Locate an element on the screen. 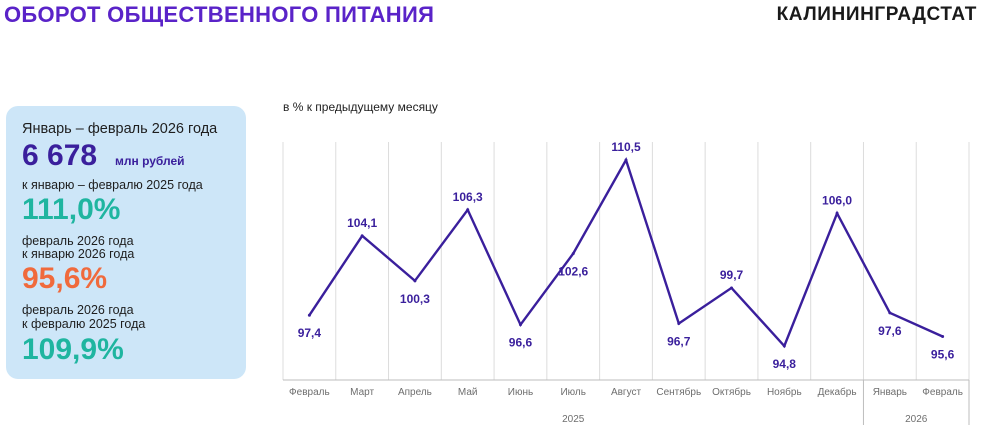  cmp3-caption-line2: к февралю 2025 года is located at coordinates (84, 324).